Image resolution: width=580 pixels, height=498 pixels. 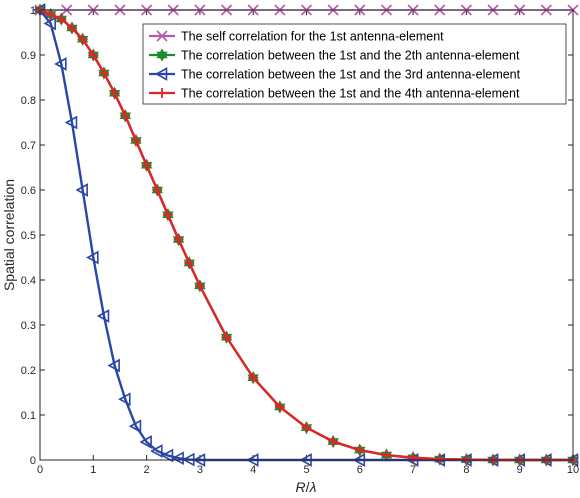 What do you see at coordinates (28, 101) in the screenshot?
I see `y-tick-label: 0.8` at bounding box center [28, 101].